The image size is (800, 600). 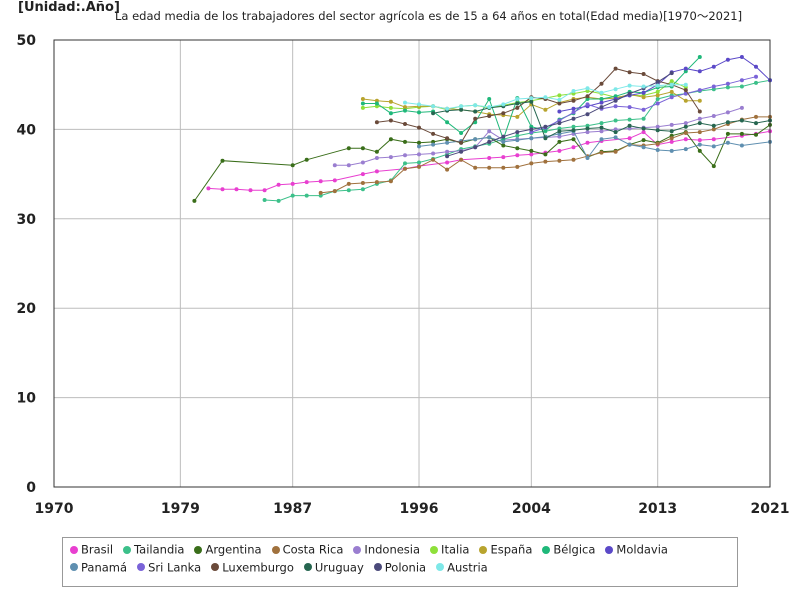 I want to click on legend-label: Costa Rica, so click(x=313, y=549).